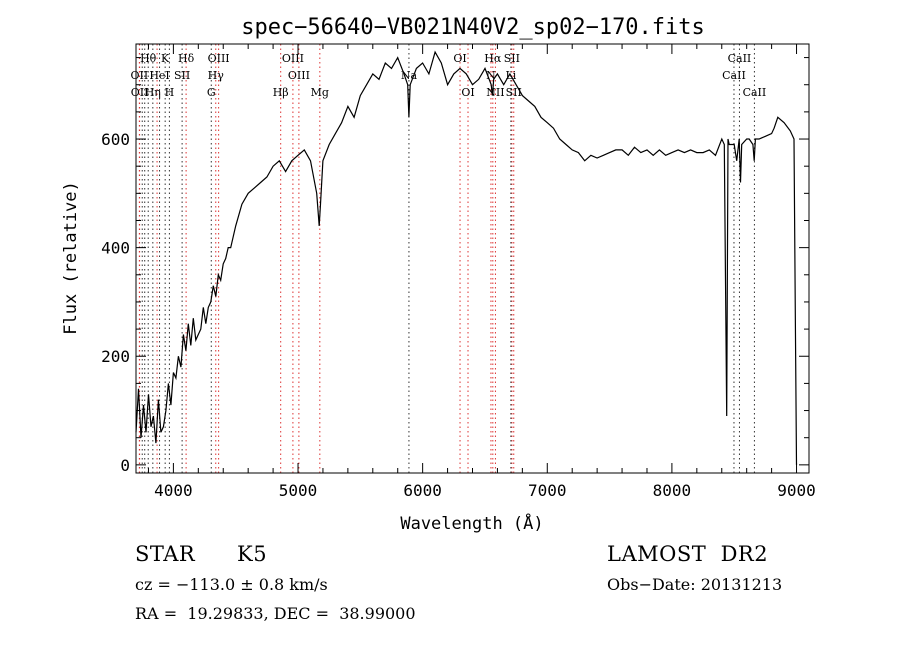 This screenshot has height=650, width=900. What do you see at coordinates (320, 92) in the screenshot?
I see `line-label: Mg` at bounding box center [320, 92].